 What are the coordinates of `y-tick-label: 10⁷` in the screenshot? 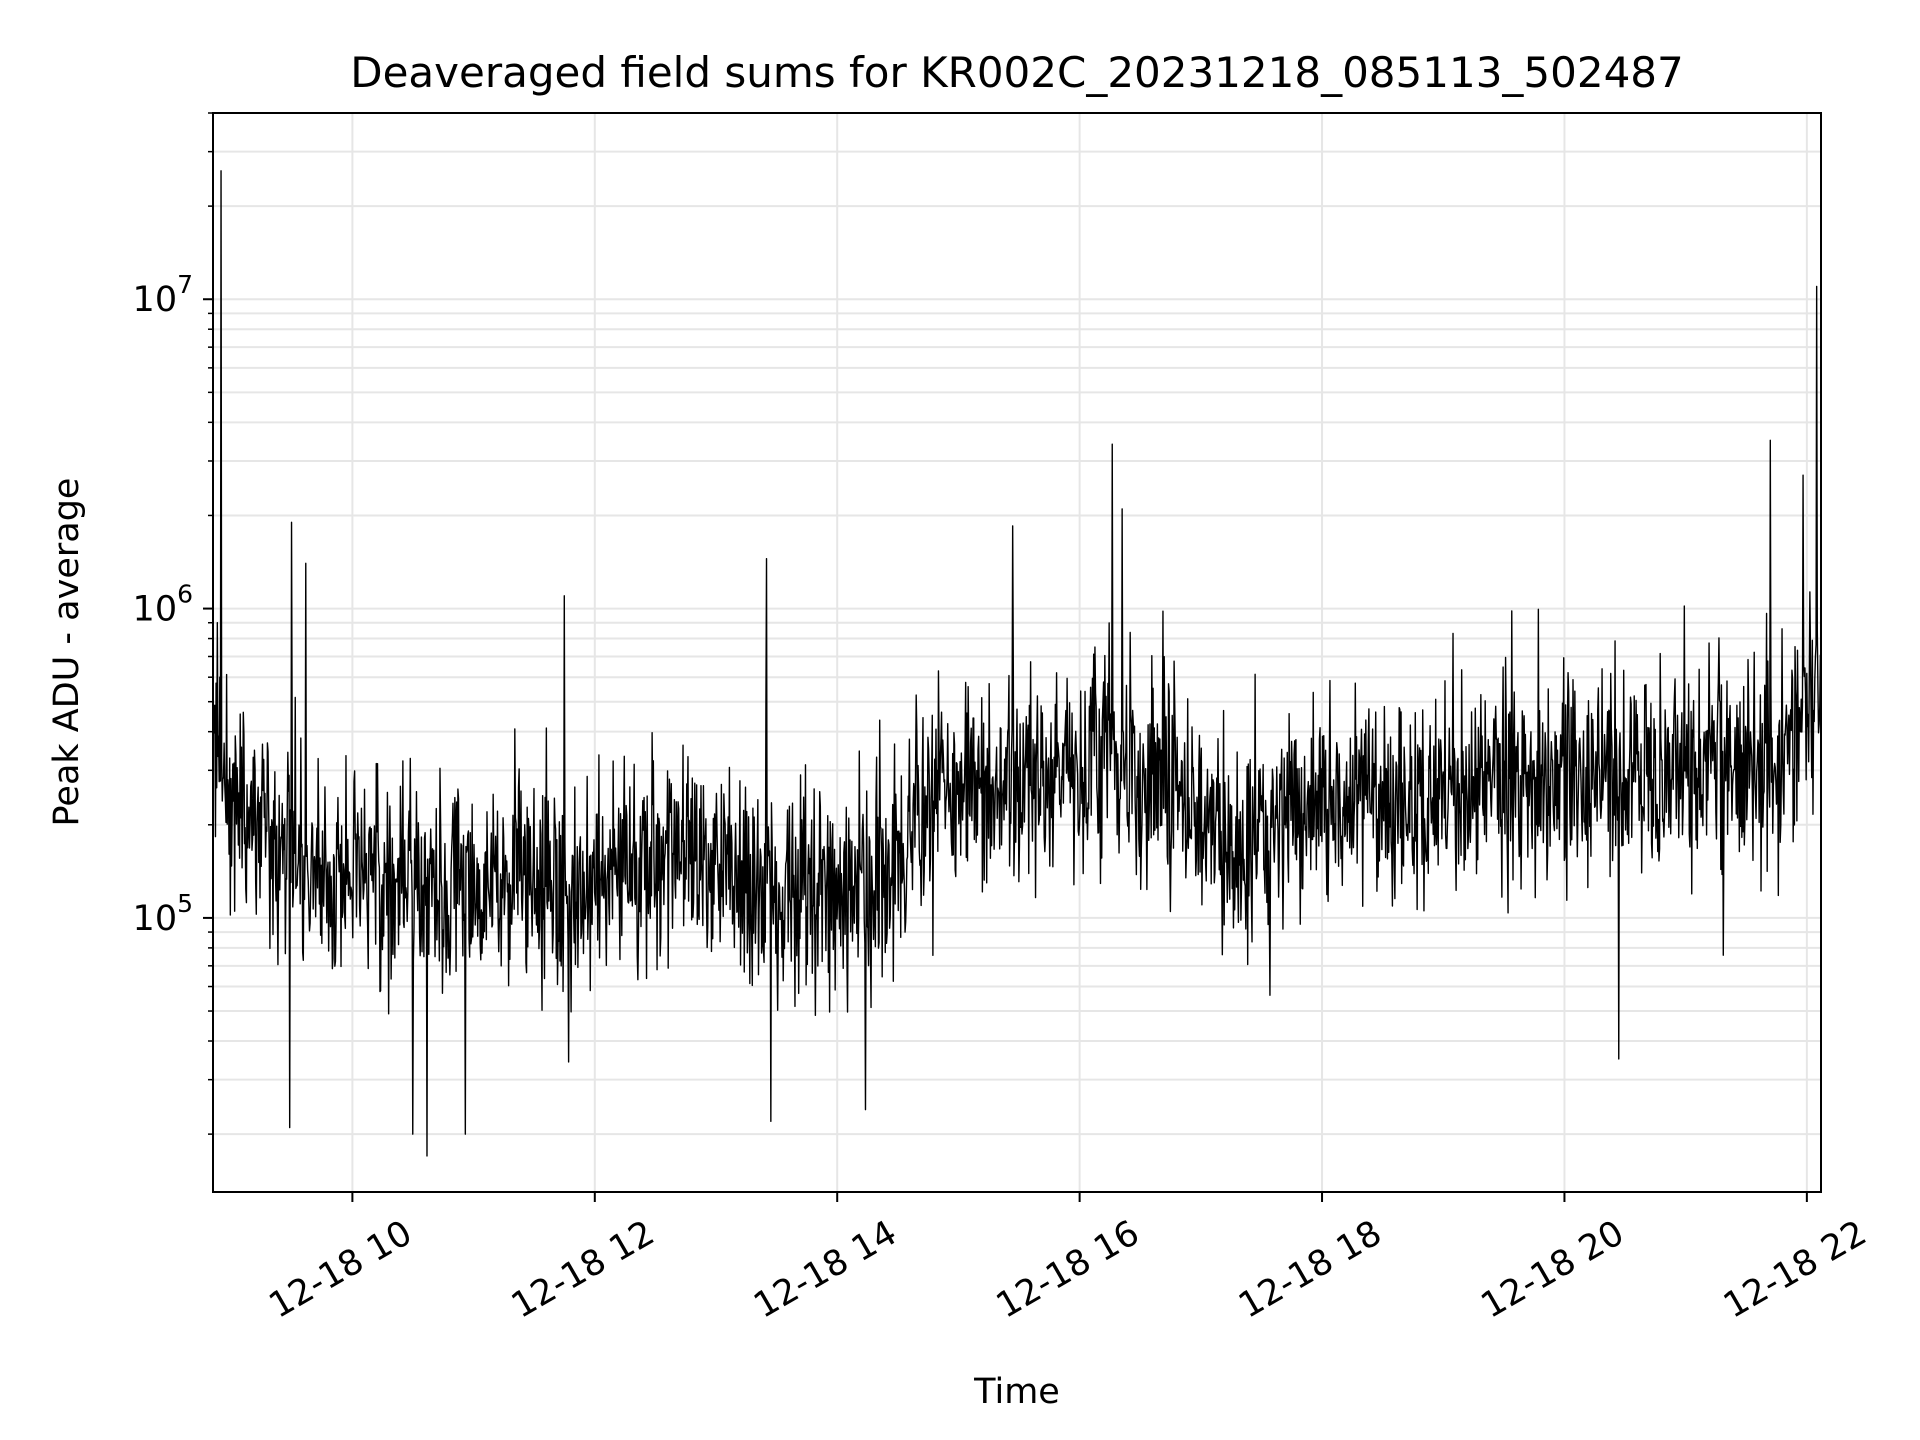 It's located at (163, 295).